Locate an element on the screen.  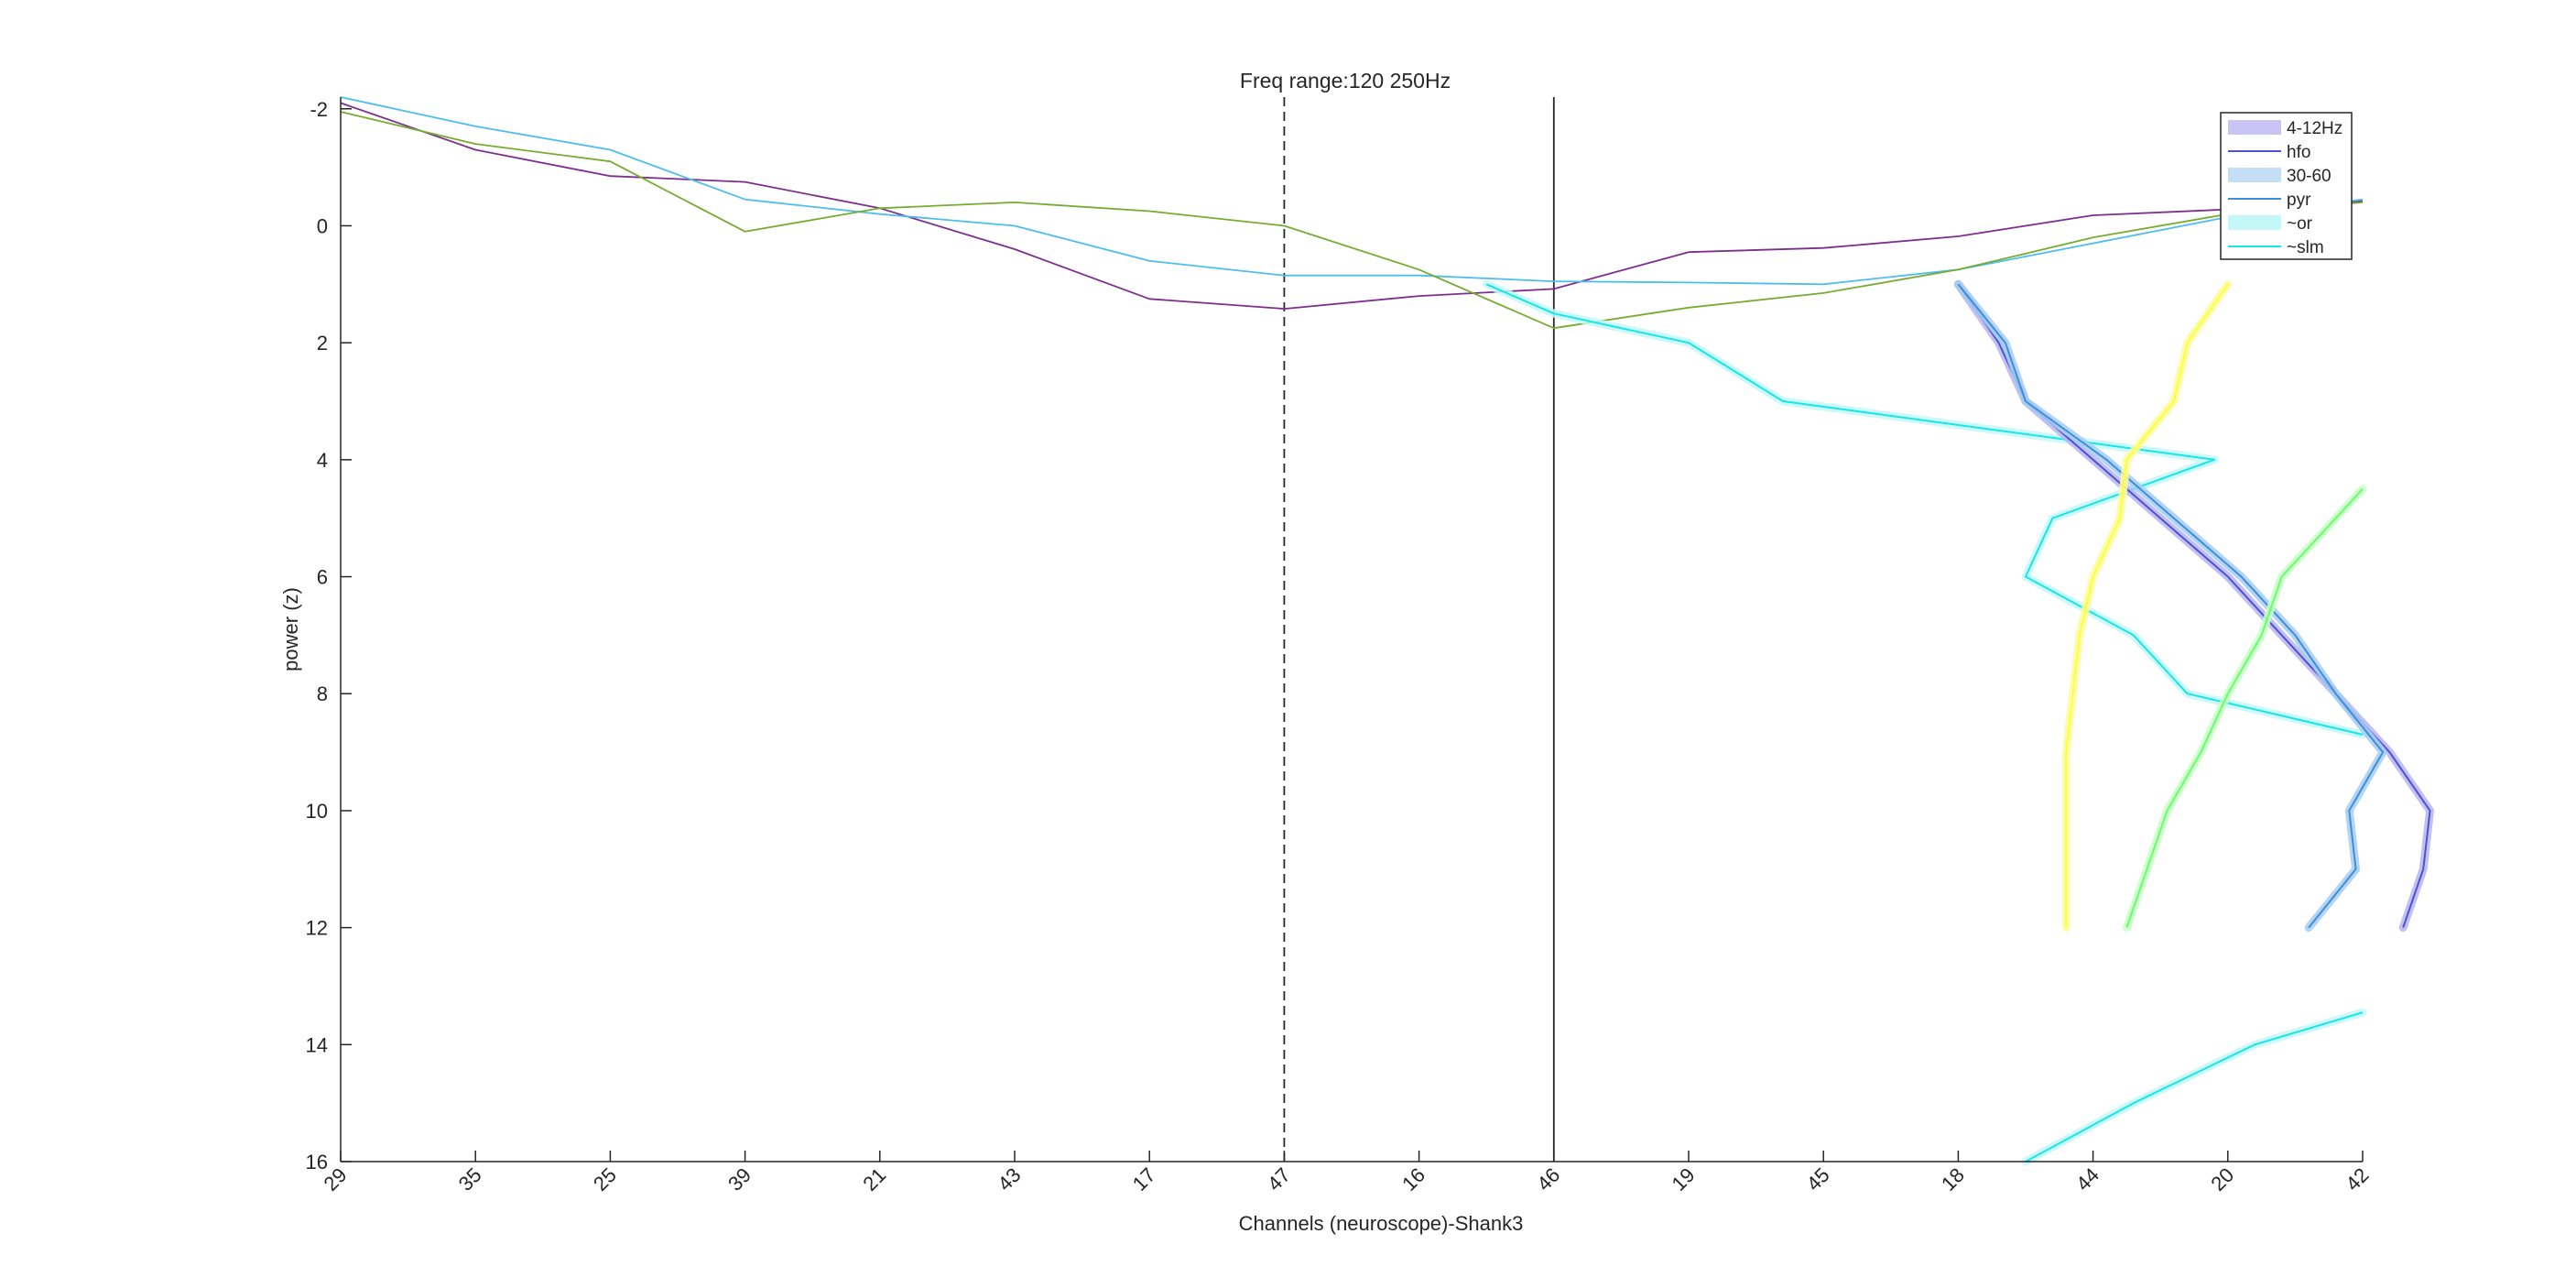
horizontal-series-group is located at coordinates (1352, 213).